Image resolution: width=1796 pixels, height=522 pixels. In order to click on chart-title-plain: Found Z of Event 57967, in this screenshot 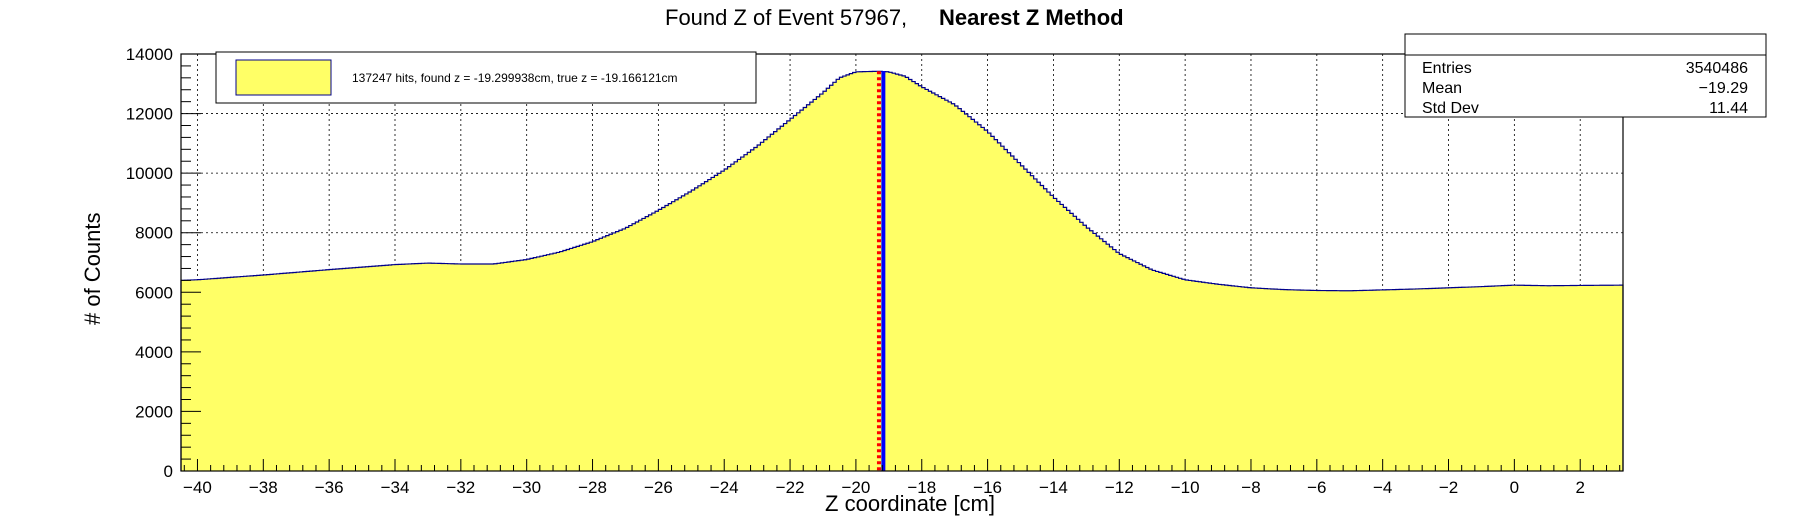, I will do `click(786, 17)`.